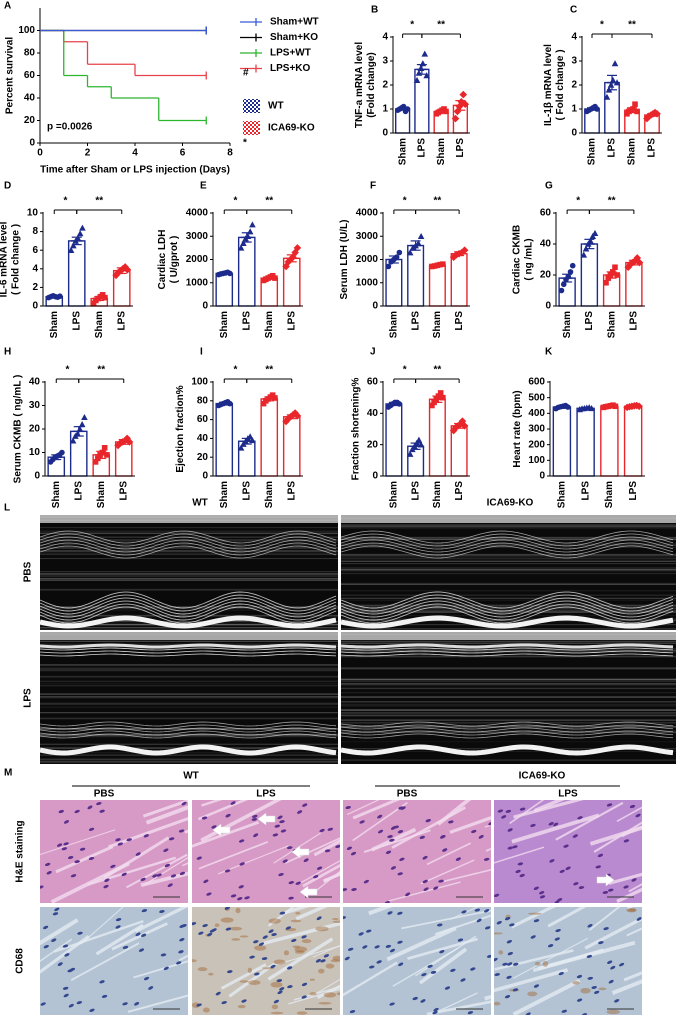 This screenshot has width=685, height=1018. What do you see at coordinates (201, 352) in the screenshot?
I see `panel-letter: I` at bounding box center [201, 352].